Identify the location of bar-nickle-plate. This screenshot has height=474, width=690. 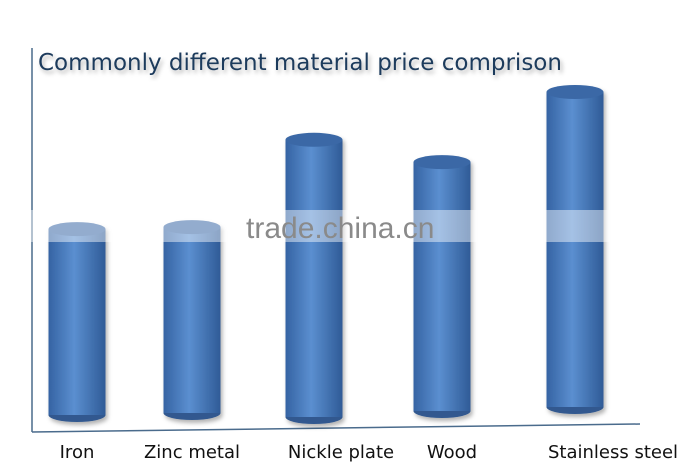
(314, 278).